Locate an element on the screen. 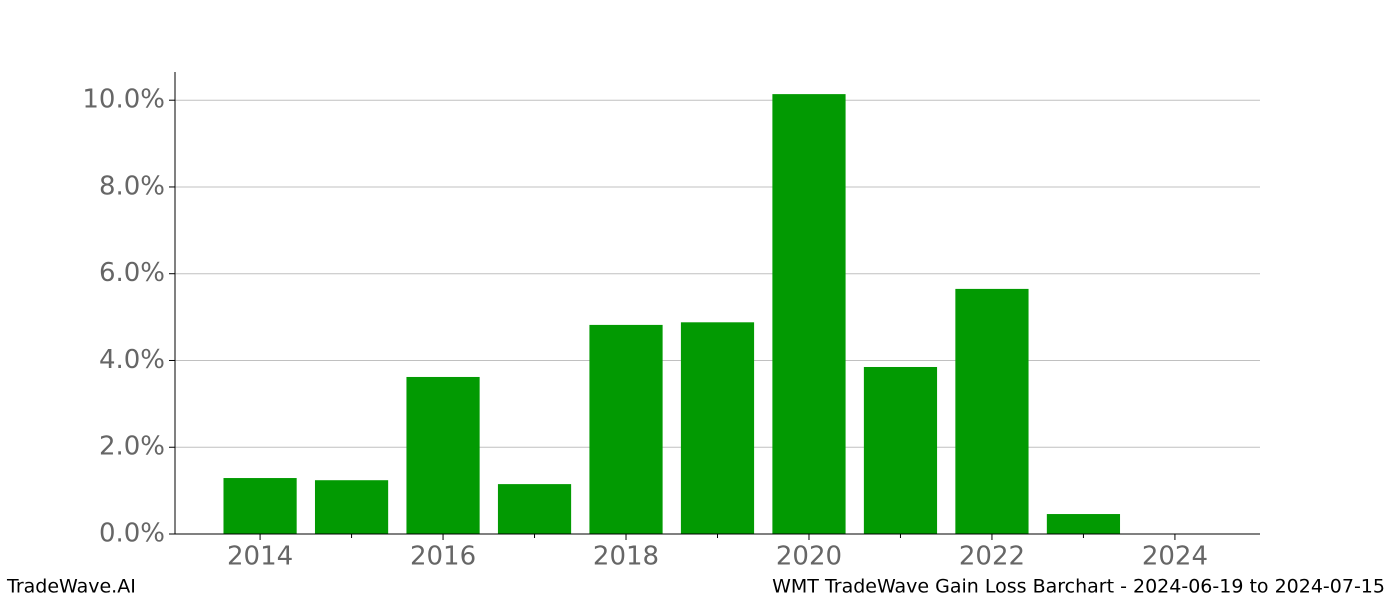 This screenshot has width=1400, height=600. y-tick-label: 0.0% is located at coordinates (132, 534).